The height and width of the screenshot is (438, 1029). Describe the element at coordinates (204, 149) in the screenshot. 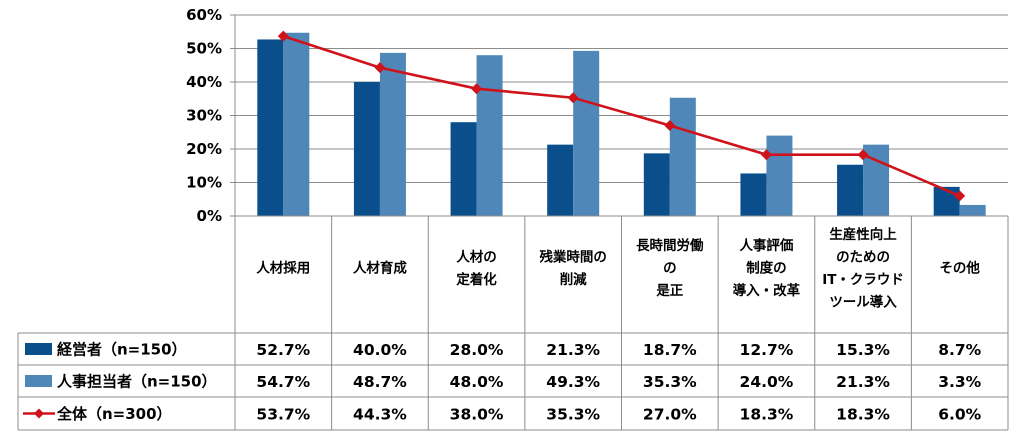

I see `y-tick-label: 20%` at that location.